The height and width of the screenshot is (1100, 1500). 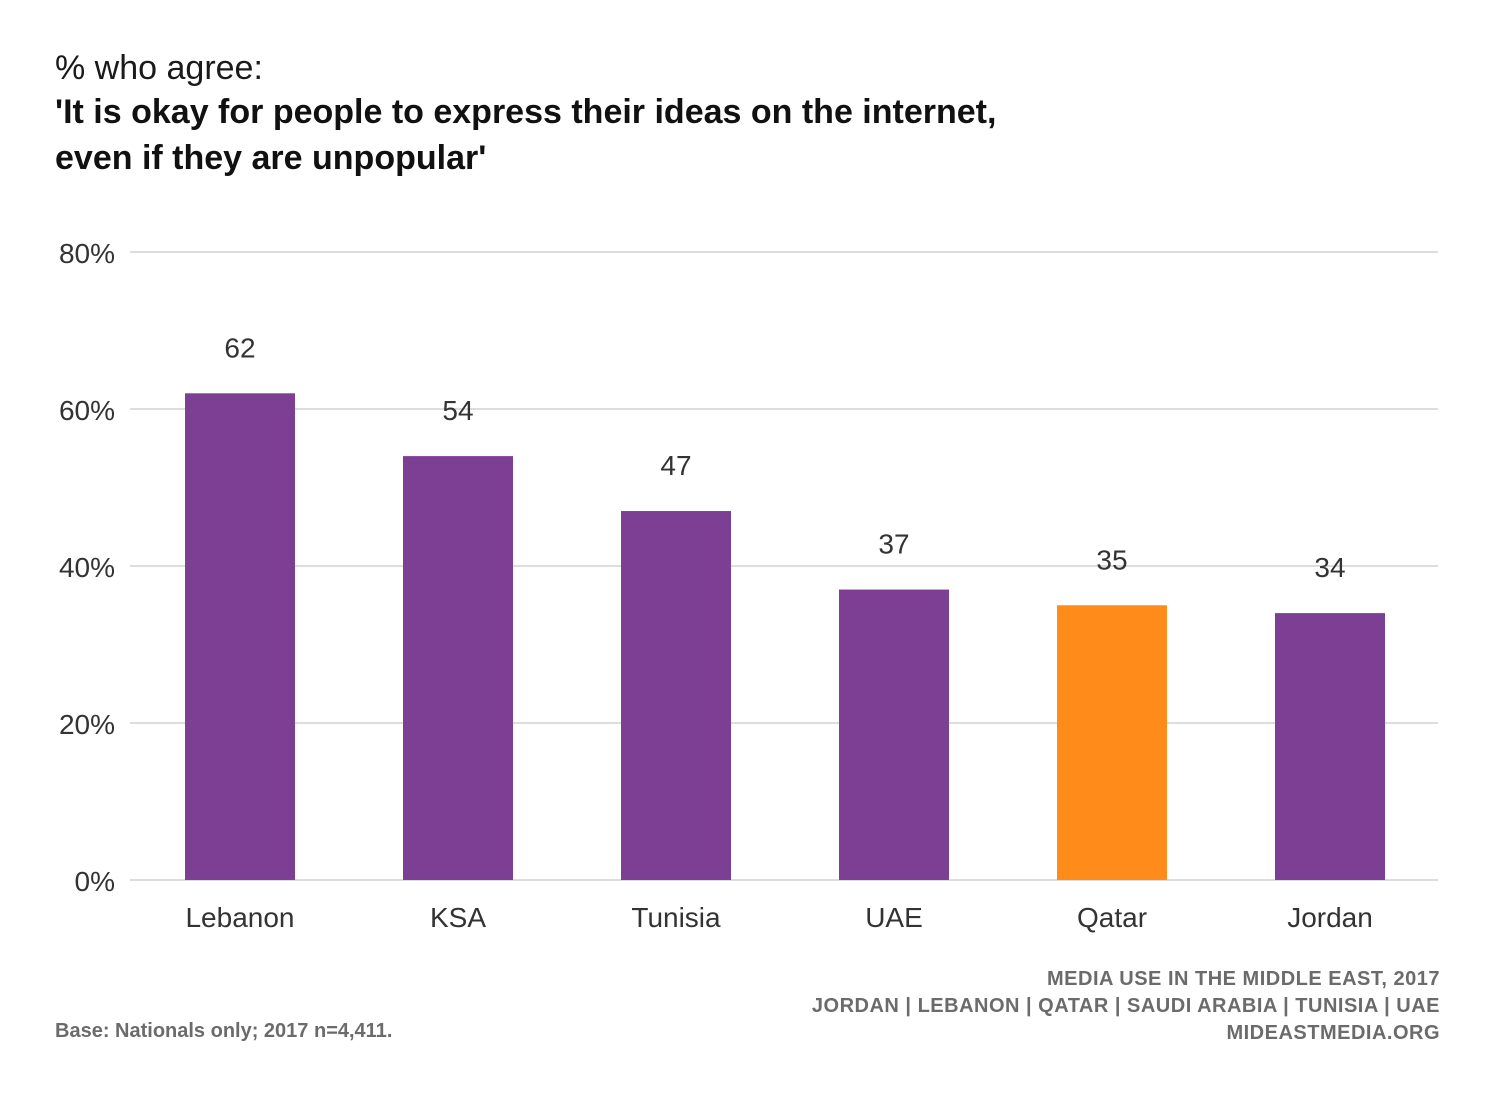 I want to click on x-tick-label: Lebanon, so click(x=239, y=917).